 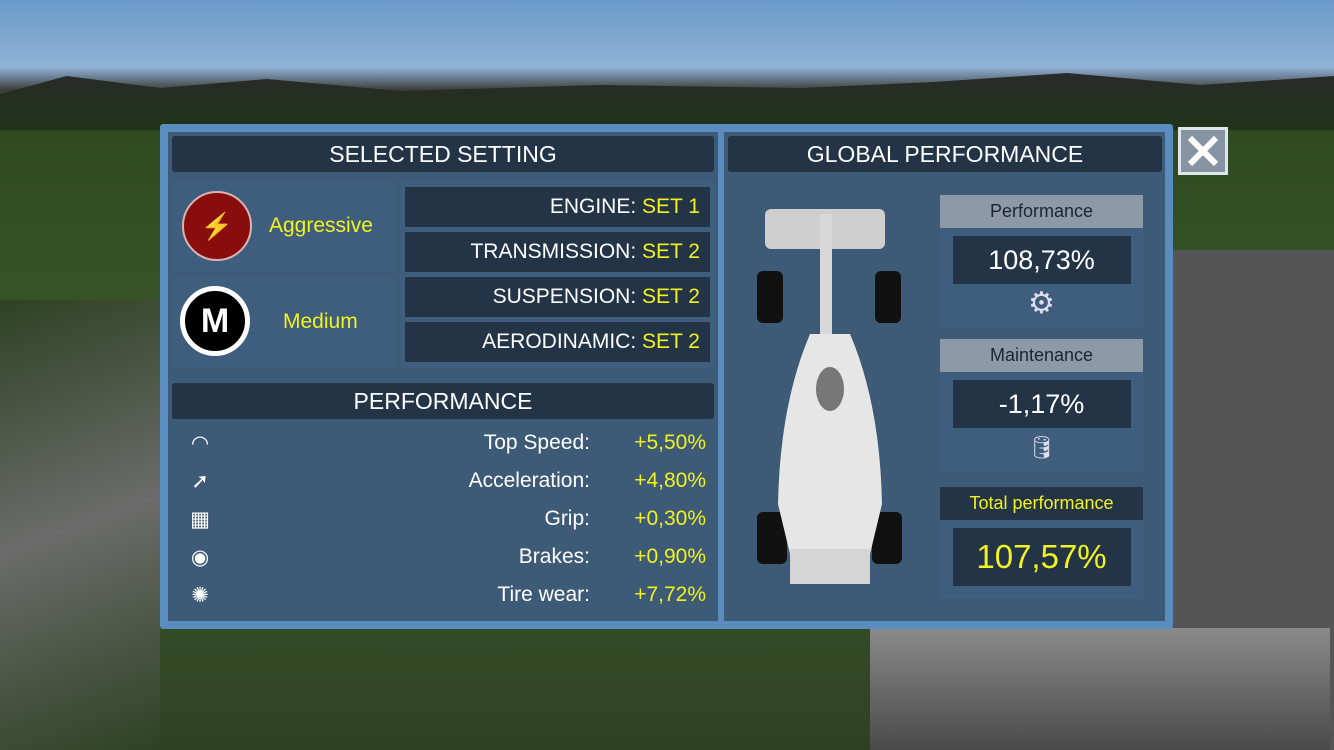 I want to click on performance-title: PERFORMANCE, so click(x=443, y=401).